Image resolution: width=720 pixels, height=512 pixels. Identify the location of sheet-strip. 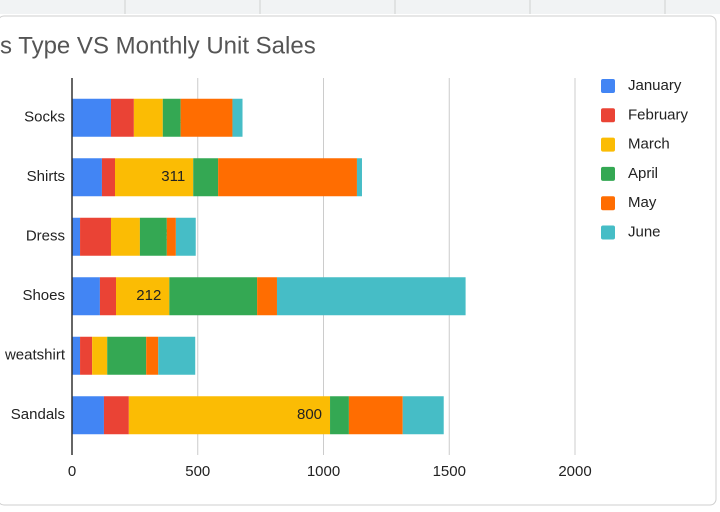
(360, 7).